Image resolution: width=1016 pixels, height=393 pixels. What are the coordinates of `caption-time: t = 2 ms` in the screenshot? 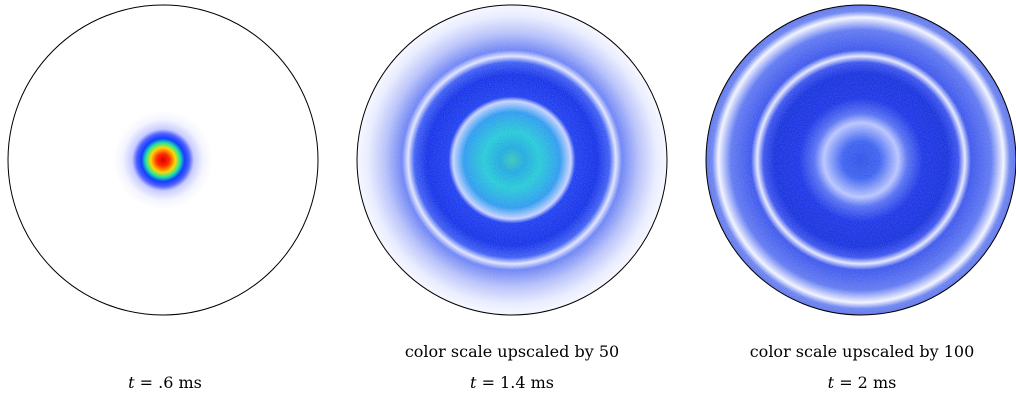 It's located at (856, 382).